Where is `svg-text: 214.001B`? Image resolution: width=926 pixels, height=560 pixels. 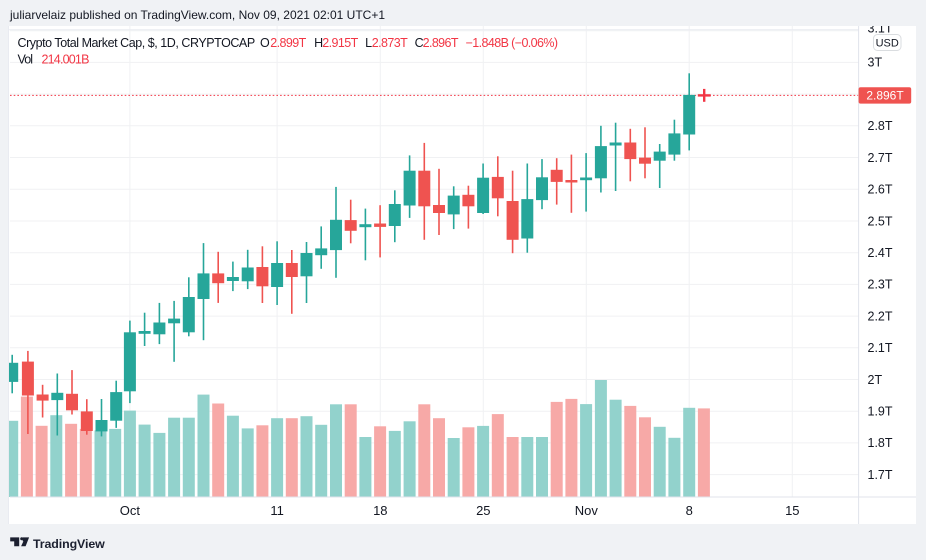 svg-text: 214.001B is located at coordinates (66, 60).